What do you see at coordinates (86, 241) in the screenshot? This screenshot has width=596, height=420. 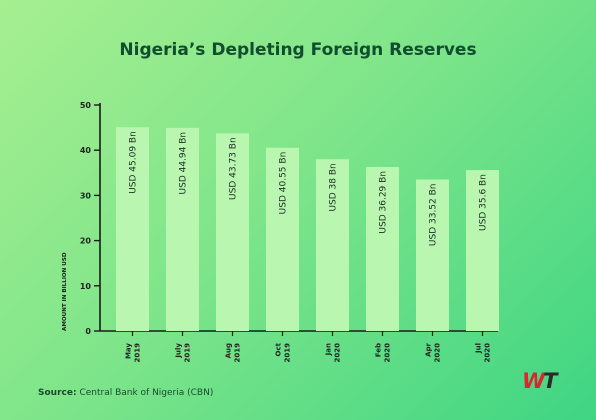 I see `y-tick-label: 20` at bounding box center [86, 241].